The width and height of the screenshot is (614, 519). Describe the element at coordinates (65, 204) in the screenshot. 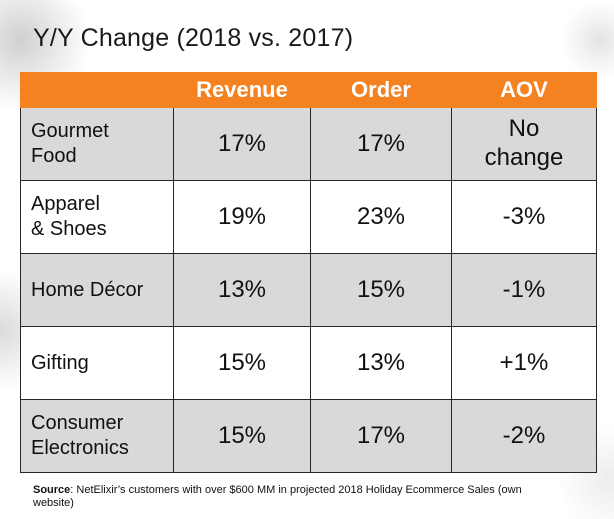

I see `row-label-cell-line: Apparel` at that location.